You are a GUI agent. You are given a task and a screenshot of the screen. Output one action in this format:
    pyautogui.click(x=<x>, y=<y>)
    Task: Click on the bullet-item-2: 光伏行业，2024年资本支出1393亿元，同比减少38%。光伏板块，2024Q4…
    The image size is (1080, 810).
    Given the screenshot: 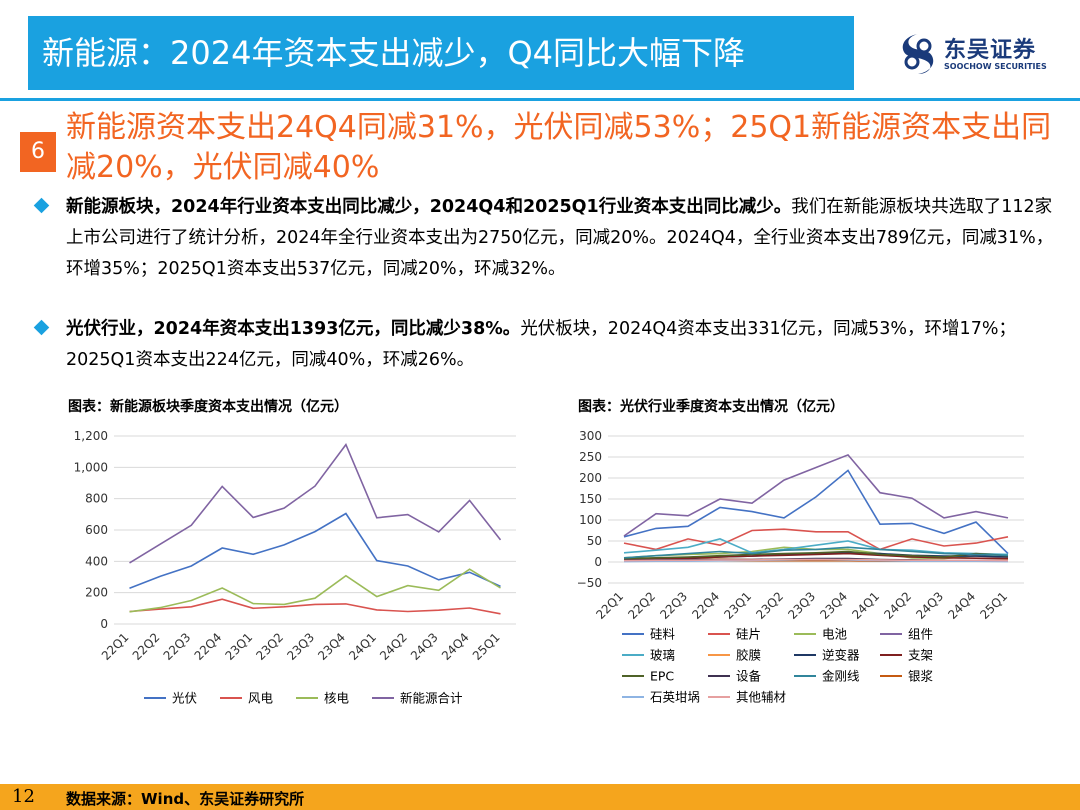 What is the action you would take?
    pyautogui.click(x=544, y=345)
    